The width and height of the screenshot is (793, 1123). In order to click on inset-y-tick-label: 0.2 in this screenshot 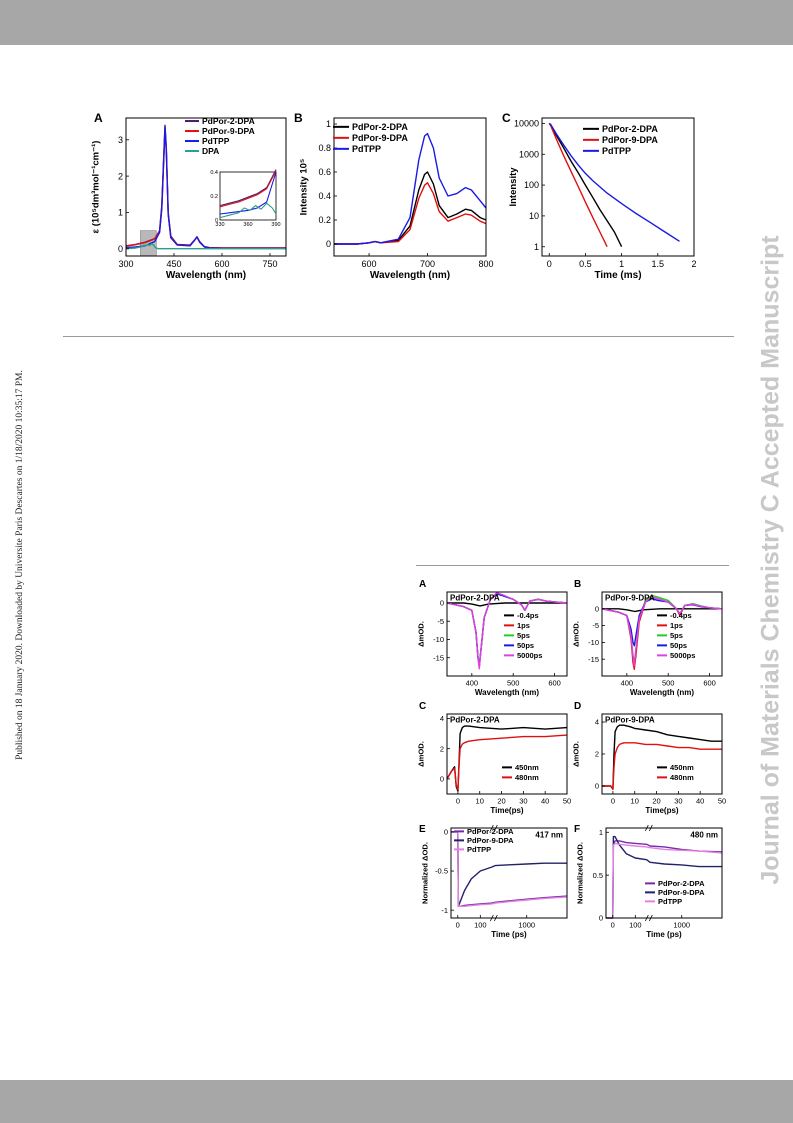, I will do `click(214, 197)`.